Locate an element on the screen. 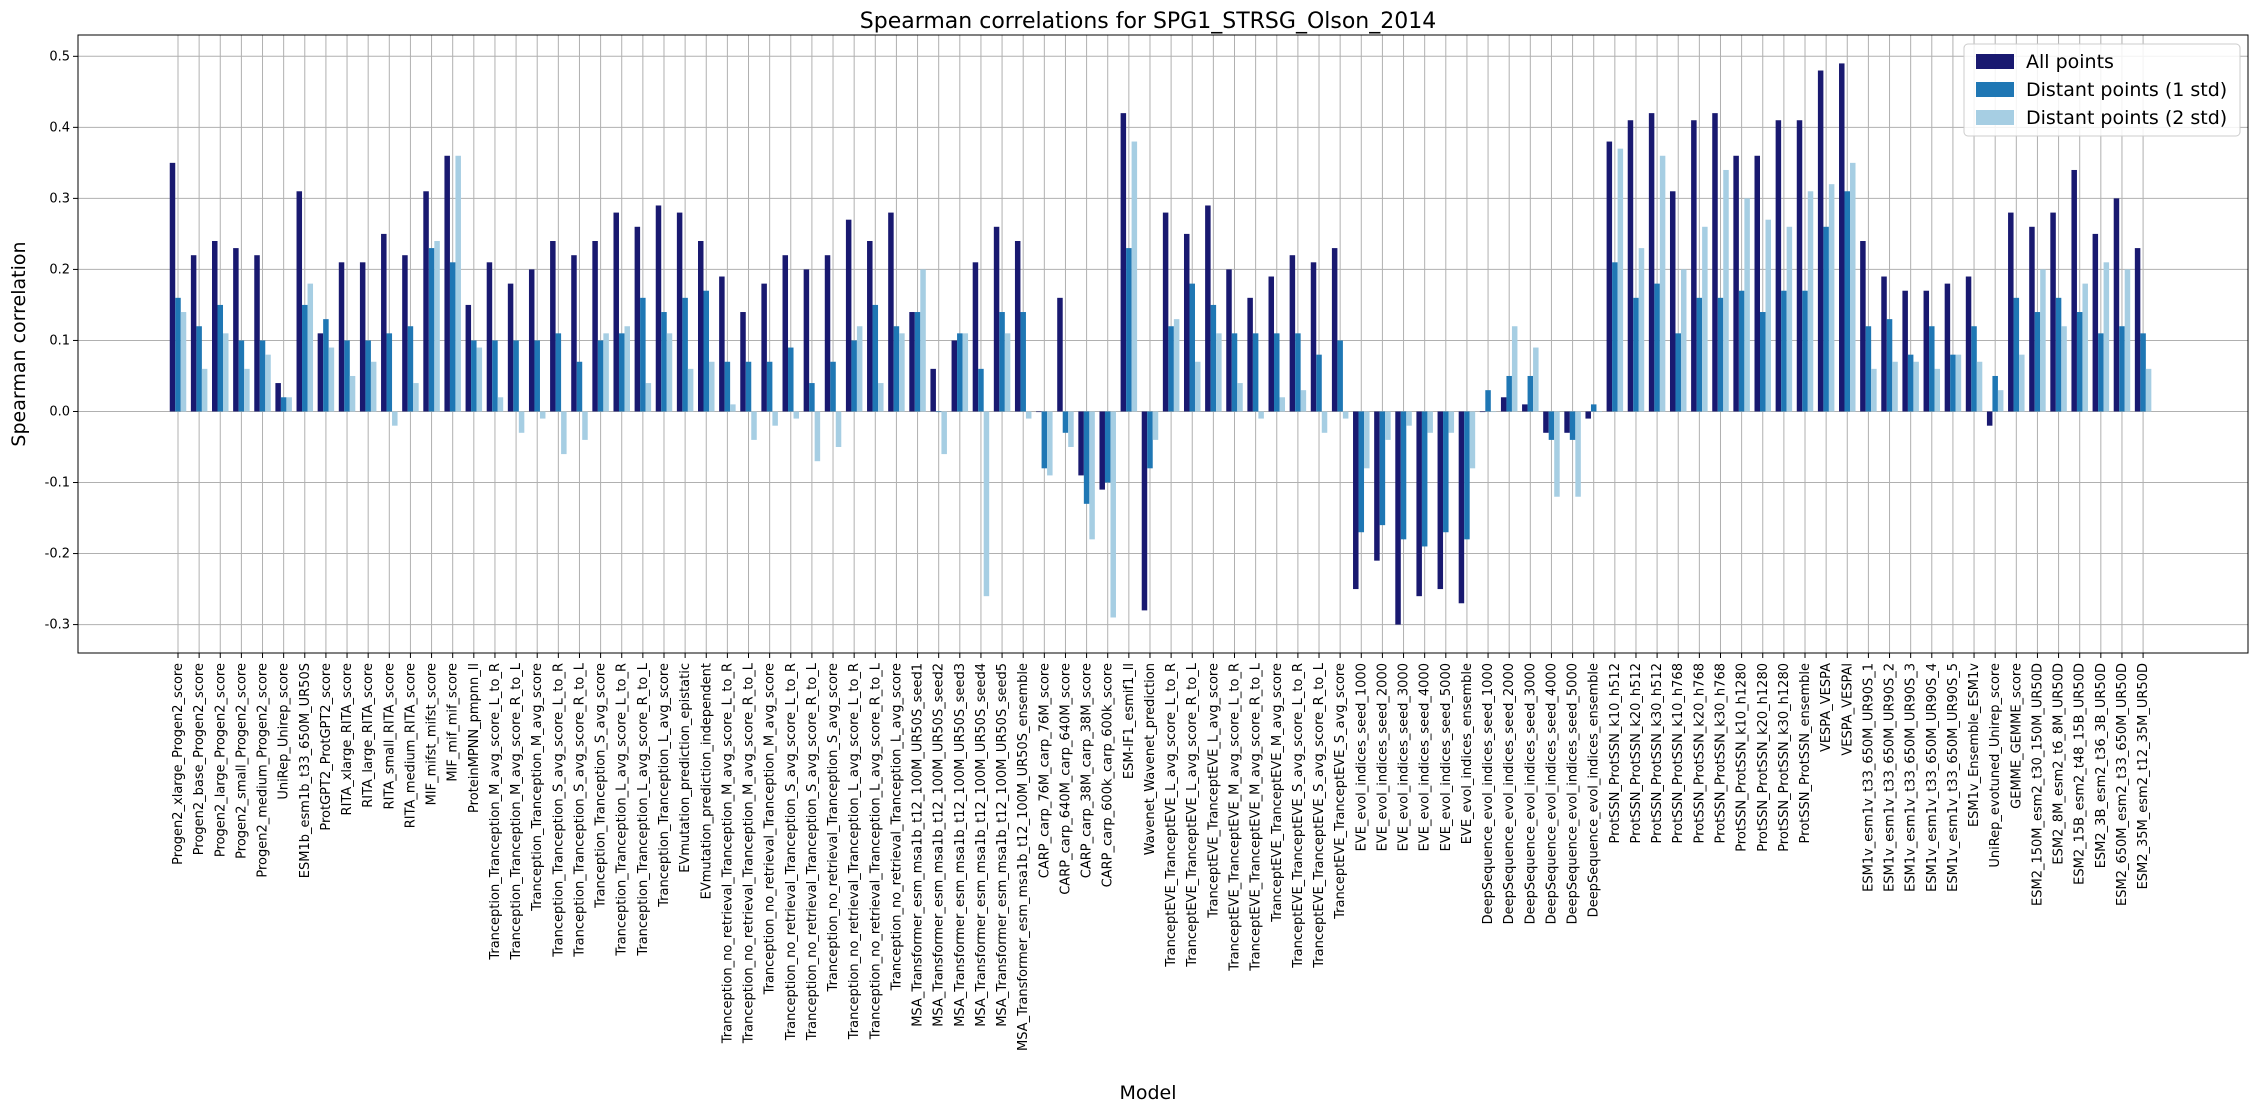  legend-label: Distant points (1 std) is located at coordinates (2126, 90).